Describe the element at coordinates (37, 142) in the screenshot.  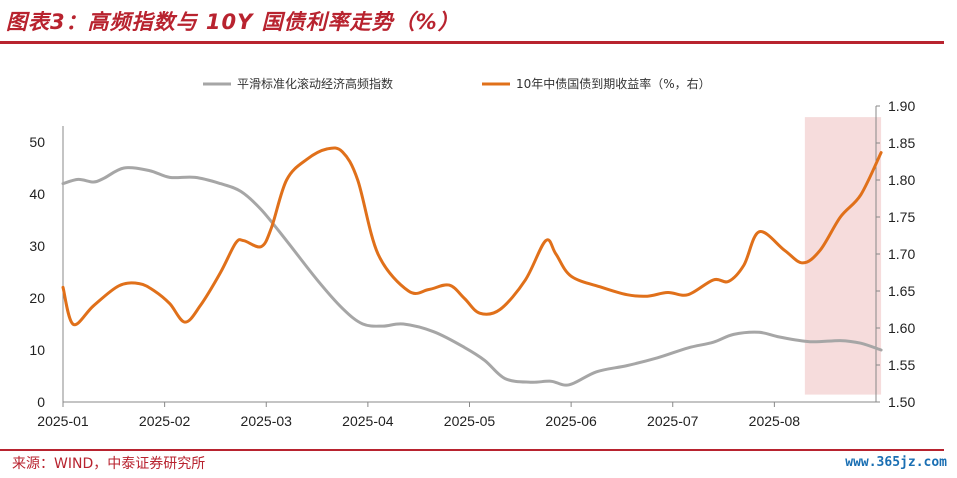
I see `y-left-tick-label: 50` at that location.